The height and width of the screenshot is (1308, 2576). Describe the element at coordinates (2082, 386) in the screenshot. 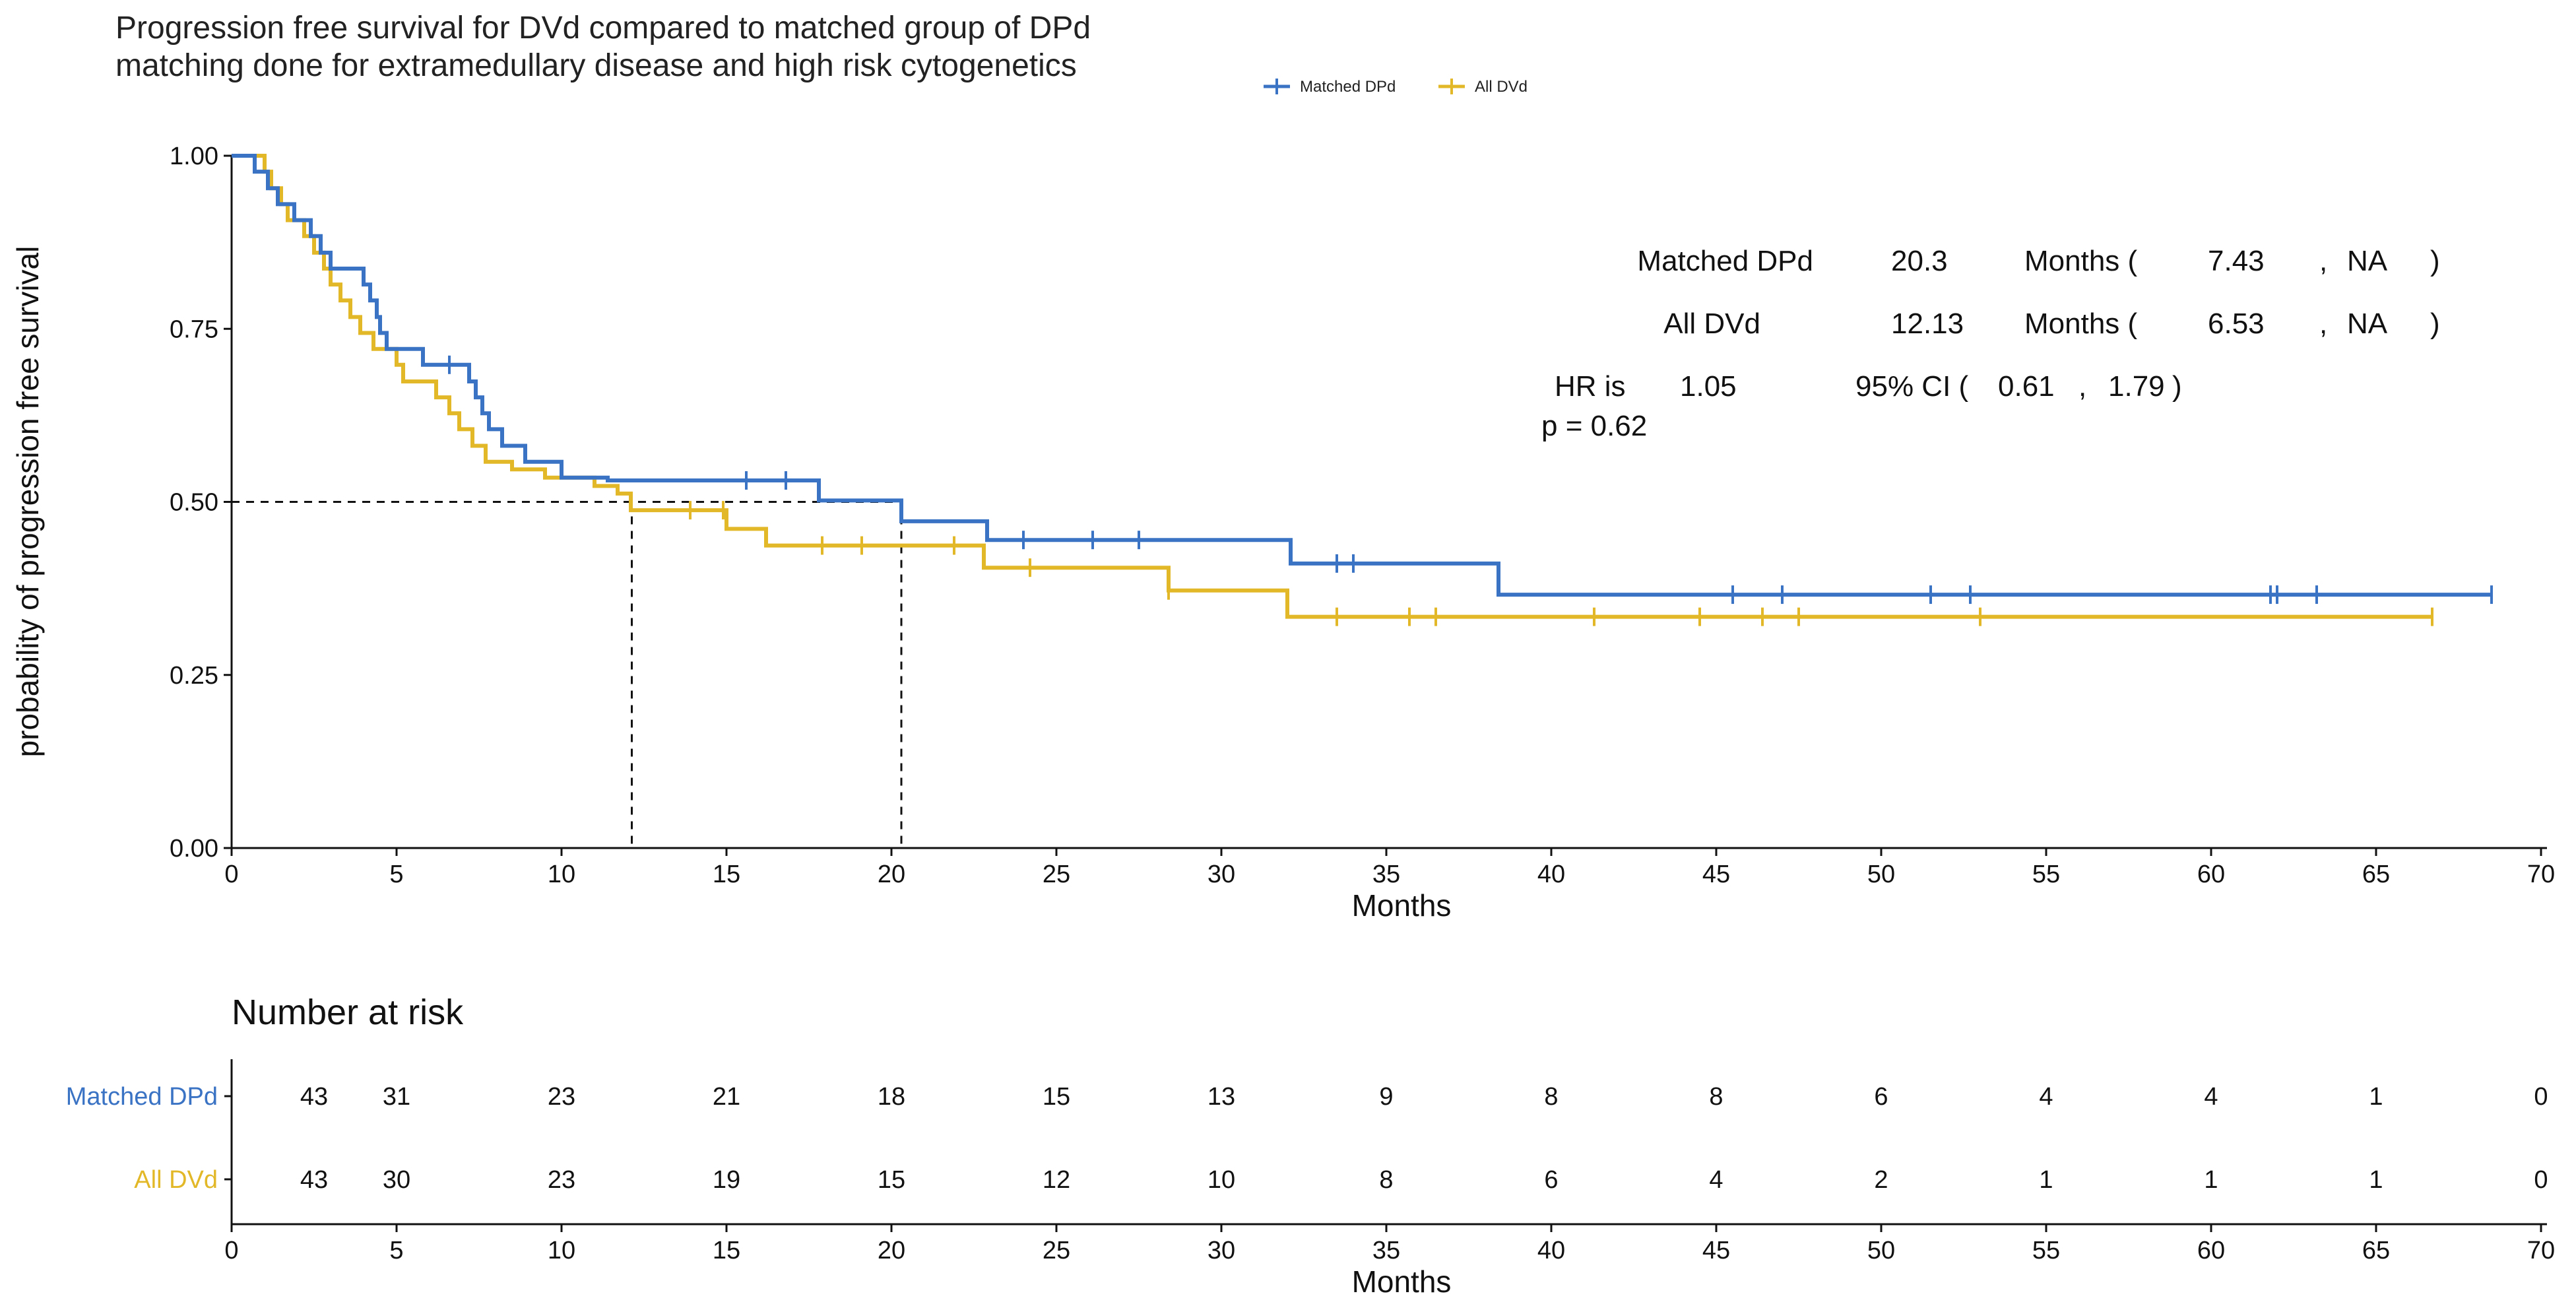

I see `ann-hr-sep: ,` at that location.